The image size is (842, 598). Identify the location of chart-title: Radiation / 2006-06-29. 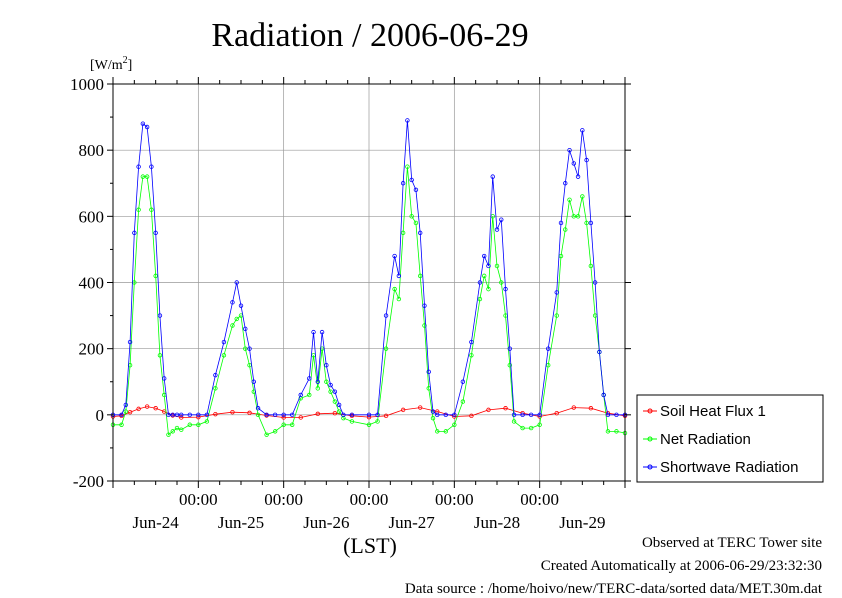
(369, 35).